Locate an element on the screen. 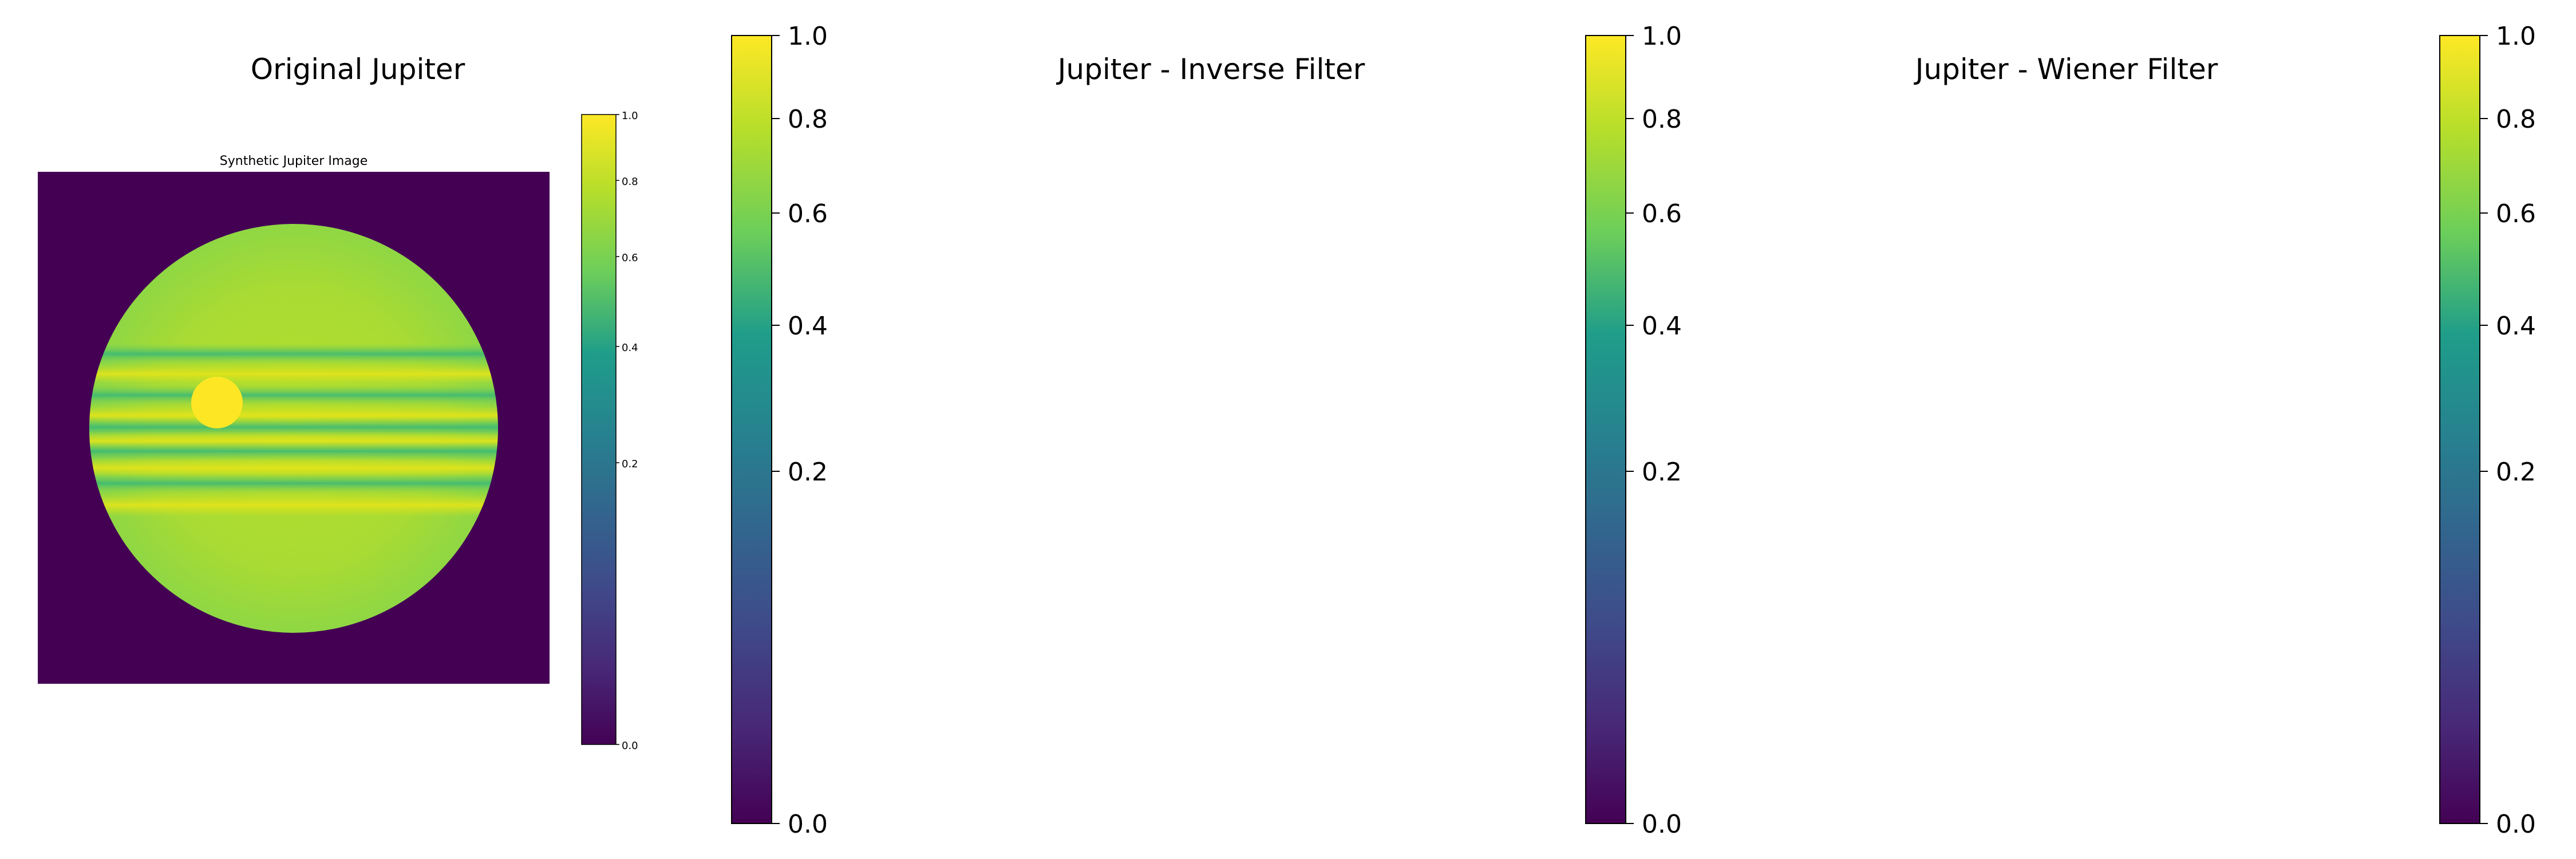 This screenshot has height=859, width=2576. inset-colorbar: 0.0 0.2 0.4 0.6 0.8 1.0 is located at coordinates (609, 431).